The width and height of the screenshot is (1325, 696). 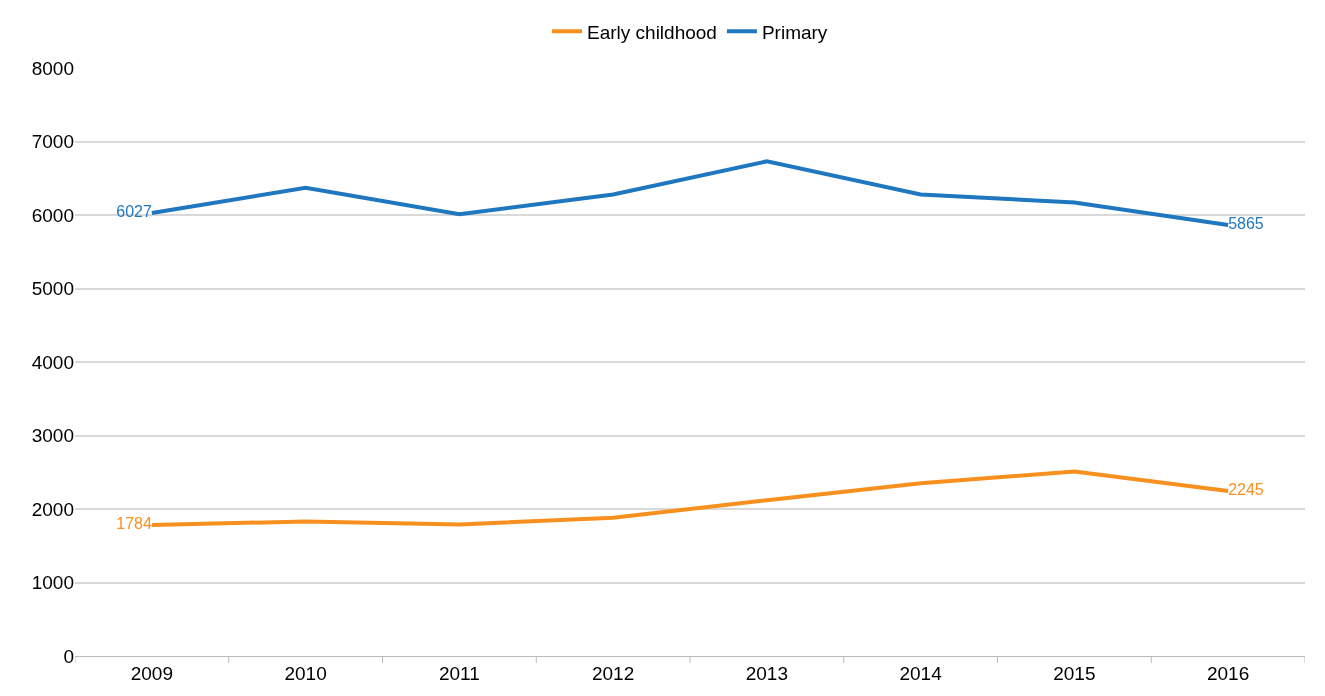 I want to click on data-label: 5865, so click(x=1246, y=223).